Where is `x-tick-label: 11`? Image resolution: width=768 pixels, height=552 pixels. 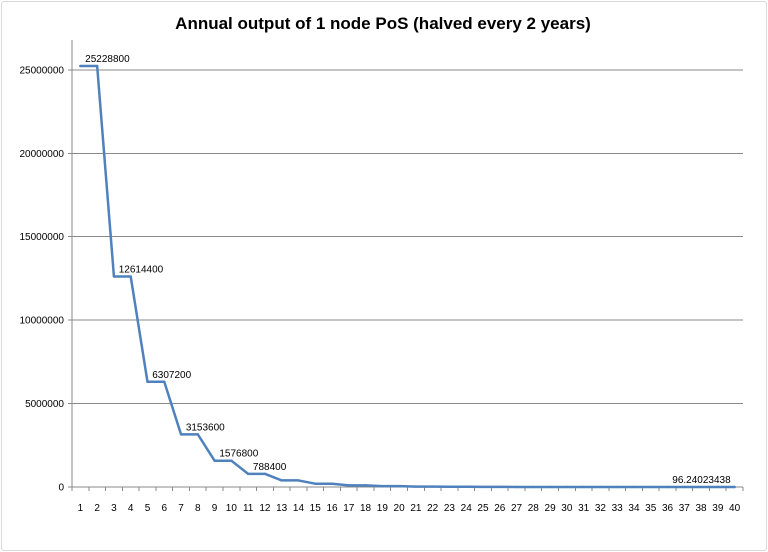
x-tick-label: 11 is located at coordinates (248, 508).